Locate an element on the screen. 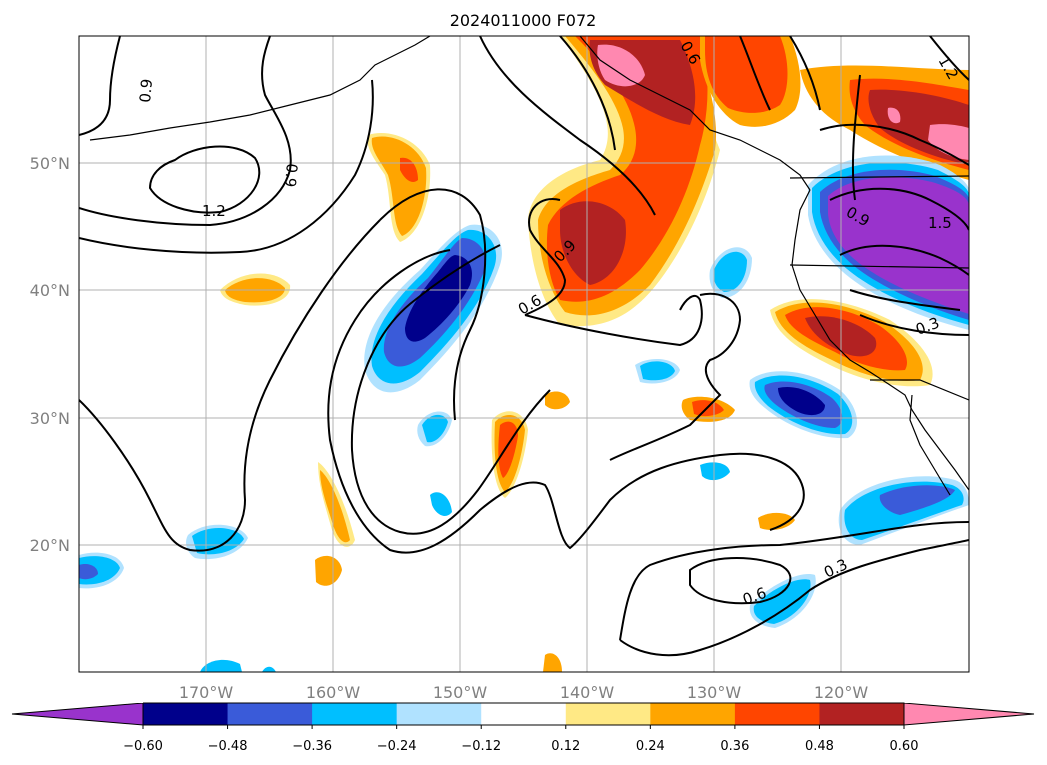 The height and width of the screenshot is (765, 1047). contour-label: 1.2 is located at coordinates (214, 211).